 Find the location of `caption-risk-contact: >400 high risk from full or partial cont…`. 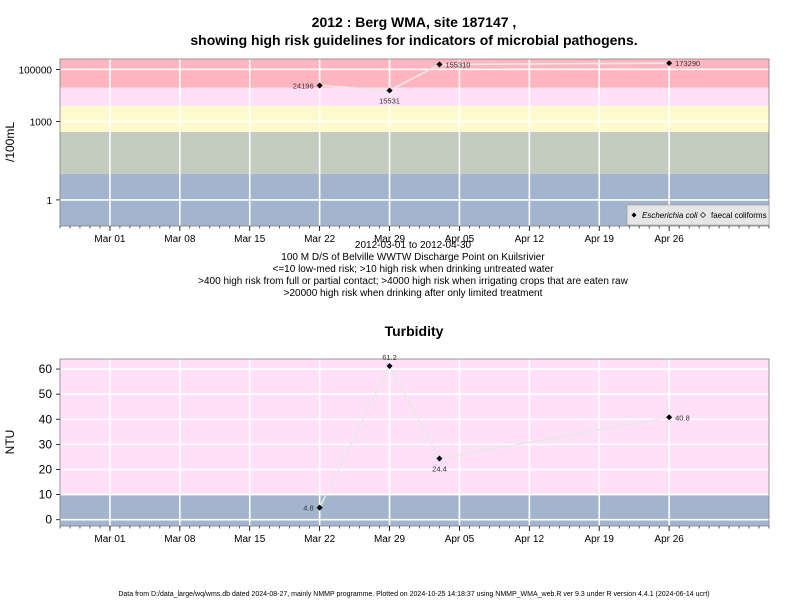

caption-risk-contact: >400 high risk from full or partial cont… is located at coordinates (413, 281).